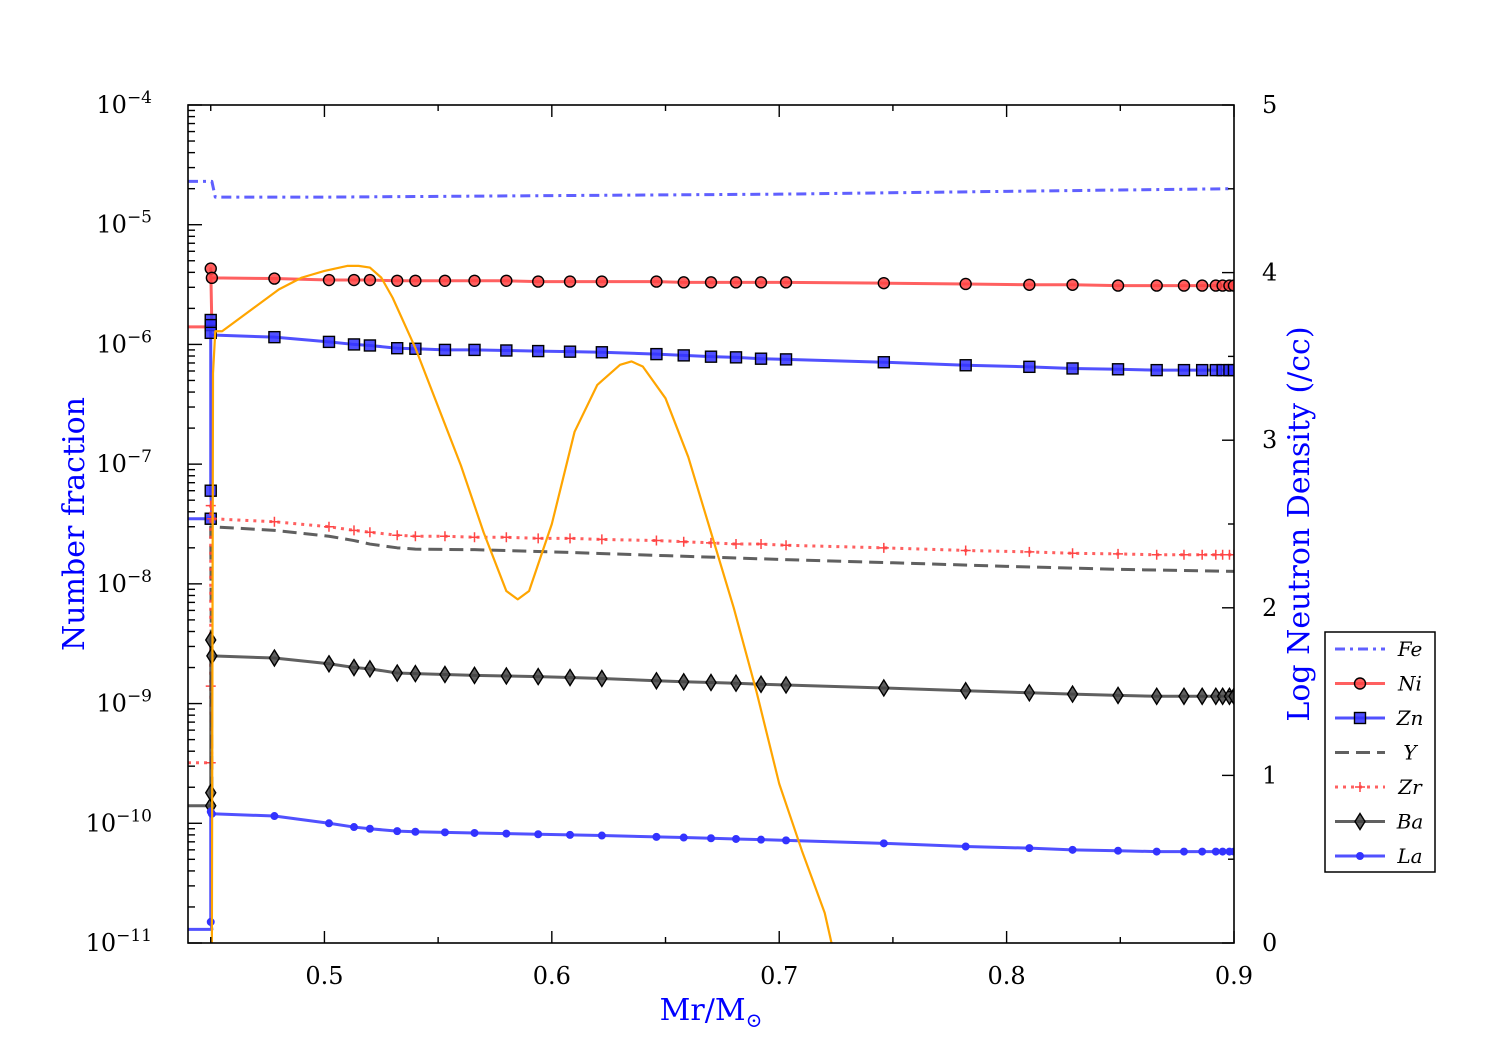 The width and height of the screenshot is (1500, 1050). What do you see at coordinates (1410, 718) in the screenshot?
I see `legend-label: Zn` at bounding box center [1410, 718].